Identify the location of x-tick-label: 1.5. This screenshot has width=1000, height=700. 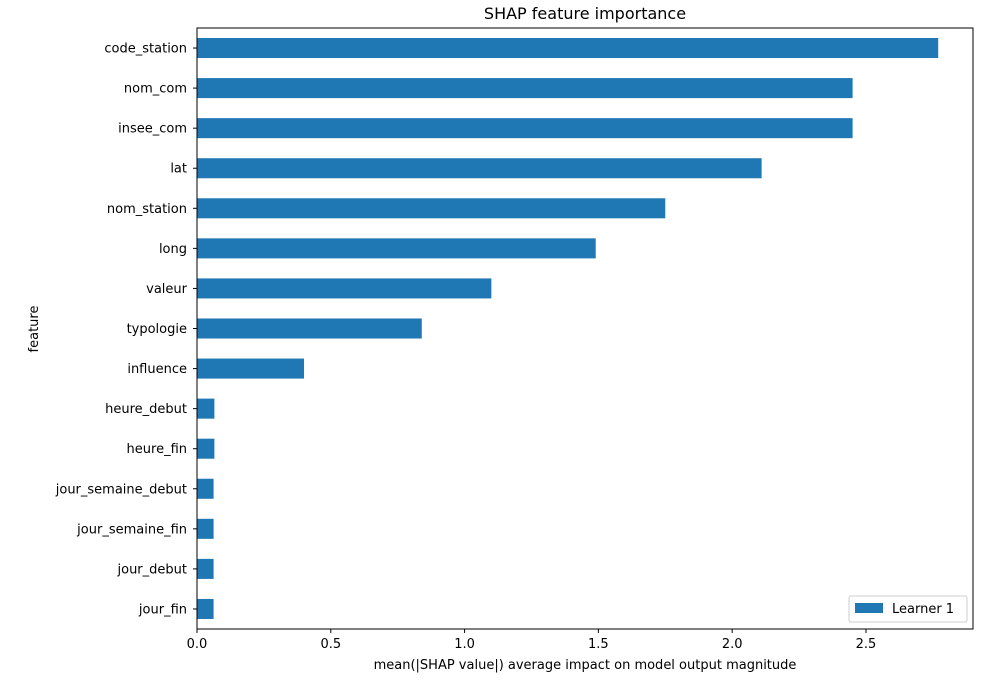
(598, 644).